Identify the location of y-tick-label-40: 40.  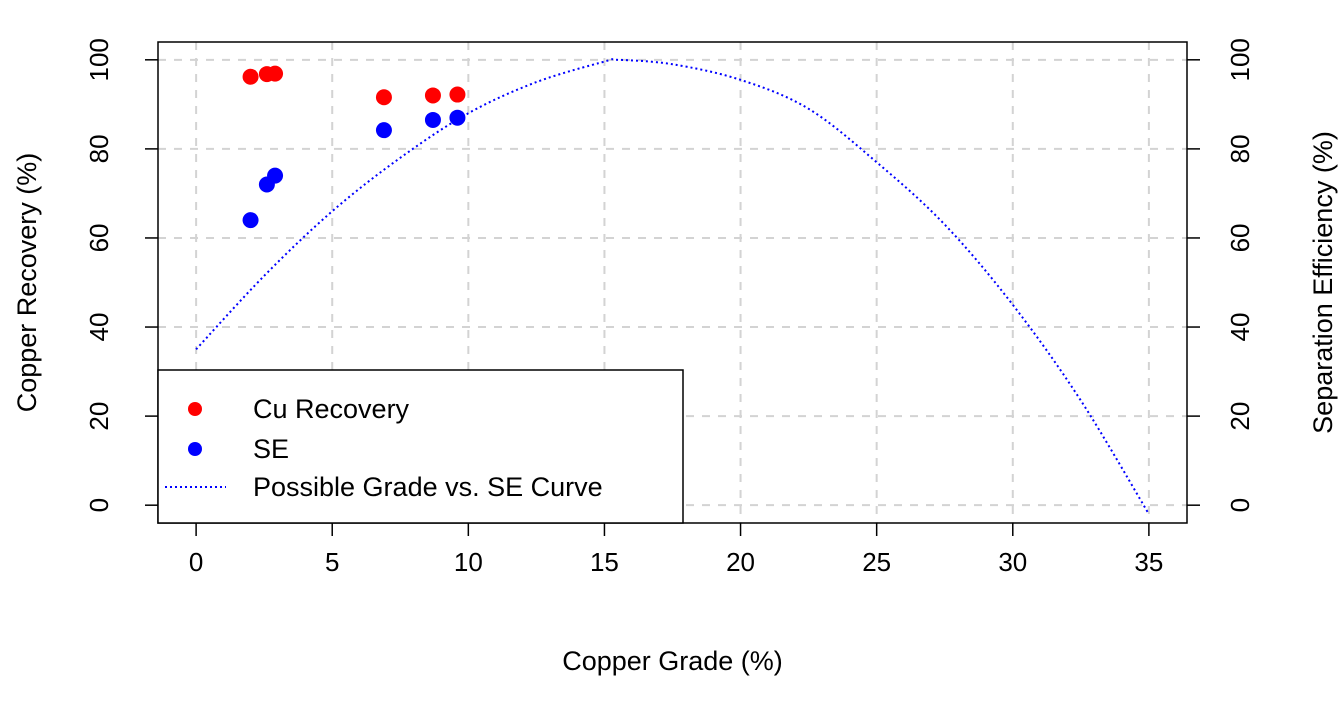
(99, 327).